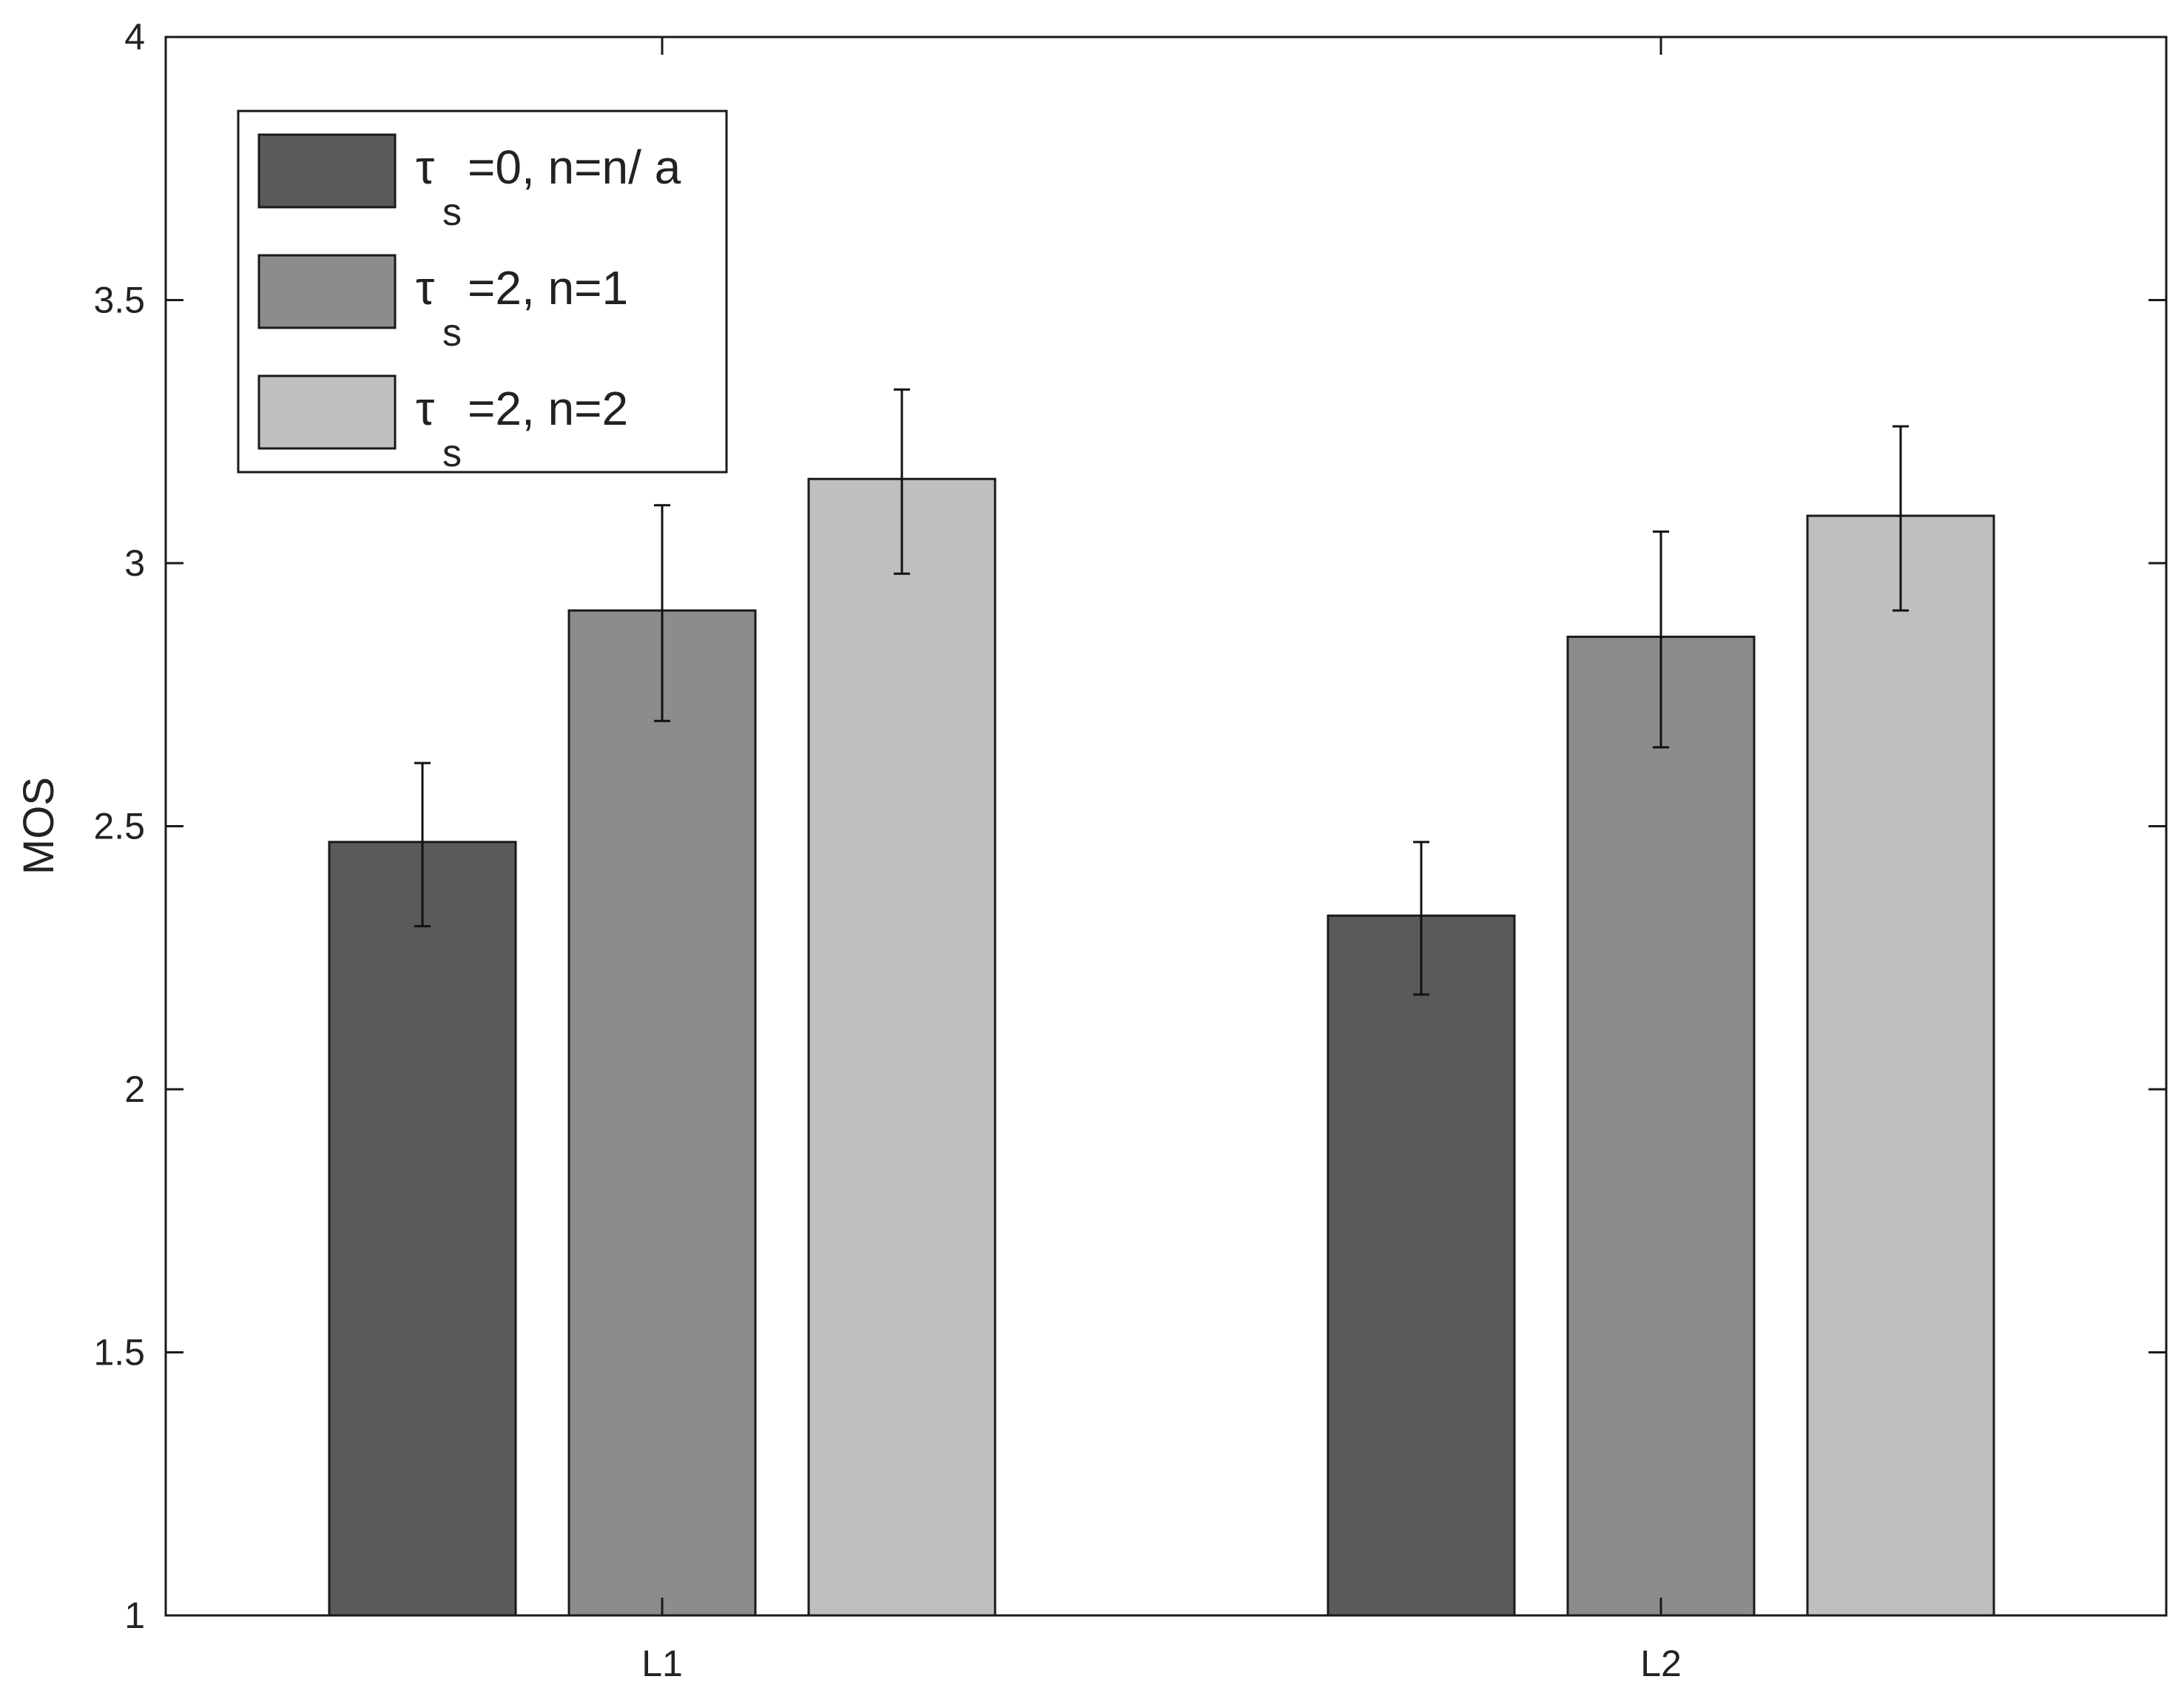 The height and width of the screenshot is (1702, 2184). Describe the element at coordinates (39, 826) in the screenshot. I see `y-axis-label: MOS` at that location.